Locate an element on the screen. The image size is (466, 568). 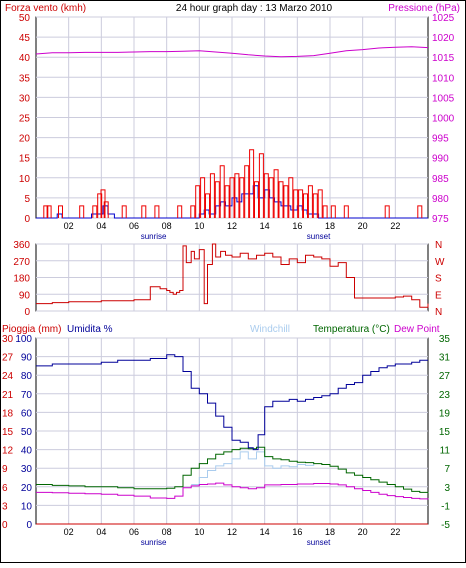
pressure-axis-label: Pressione (hPa) is located at coordinates (424, 8).